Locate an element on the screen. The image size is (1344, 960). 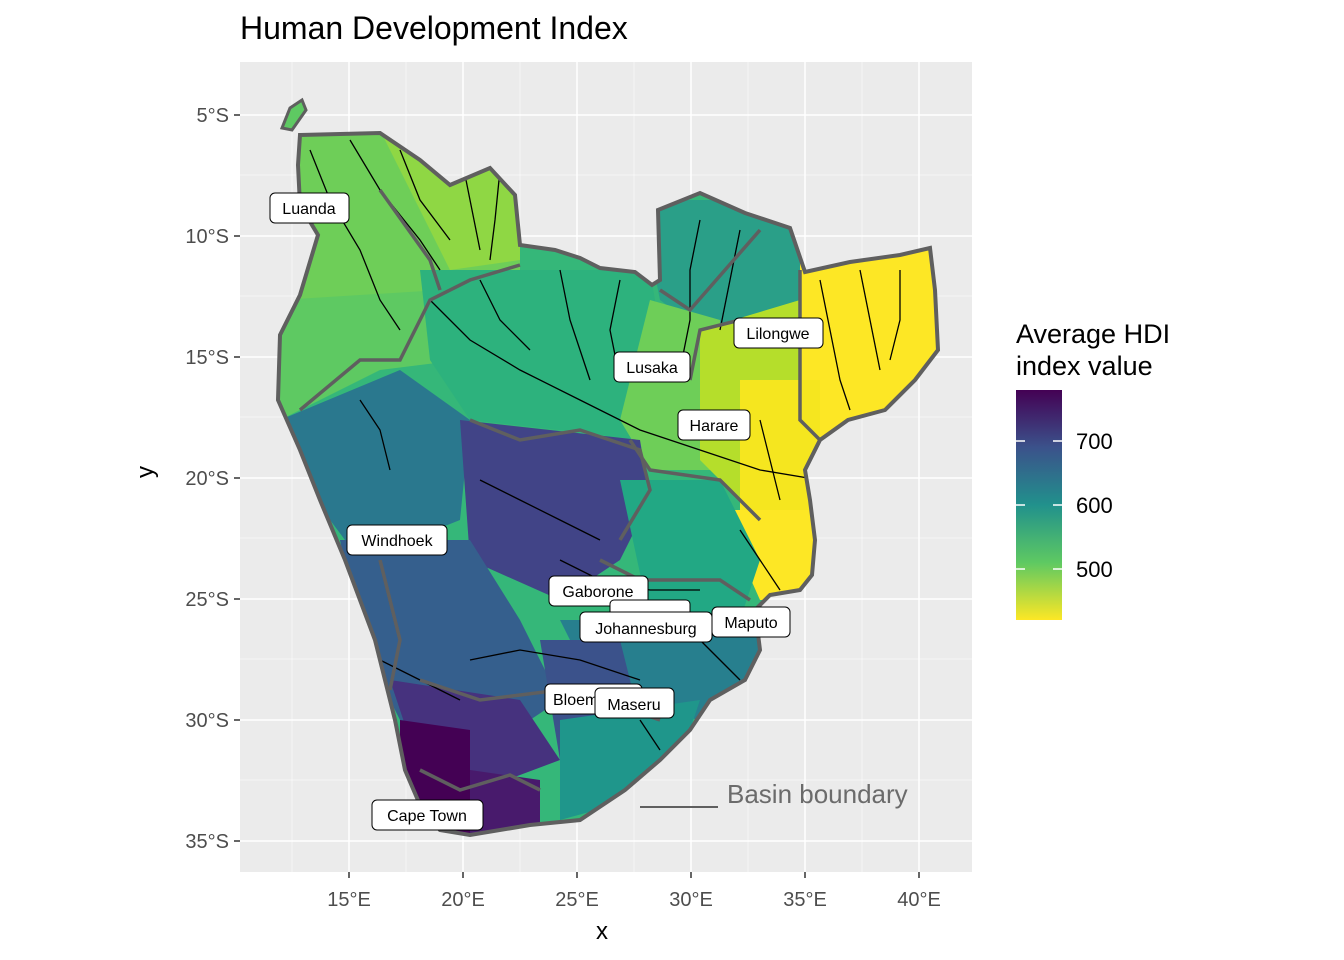
city-label: Lilongwe is located at coordinates (777, 334).